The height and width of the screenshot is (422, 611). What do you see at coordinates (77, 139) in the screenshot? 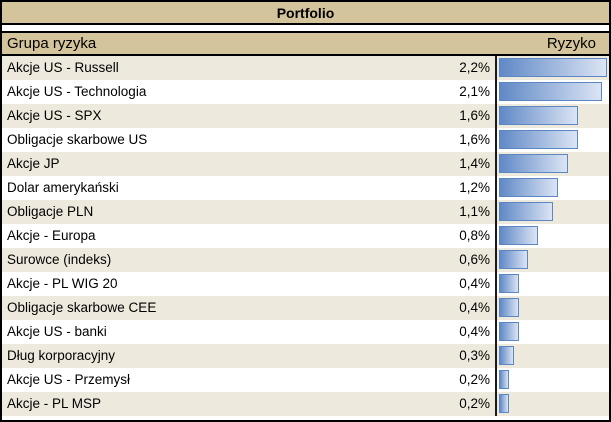
I see `risk-group-label: Obligacje skarbowe US` at bounding box center [77, 139].